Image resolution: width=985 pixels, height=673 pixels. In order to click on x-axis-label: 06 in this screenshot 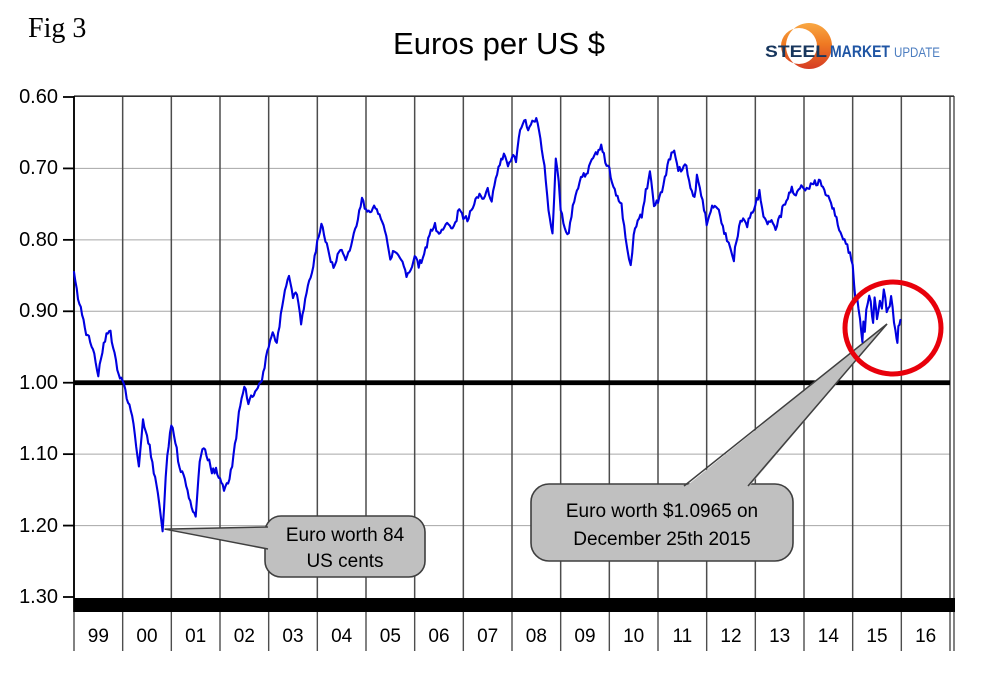, I will do `click(439, 636)`.